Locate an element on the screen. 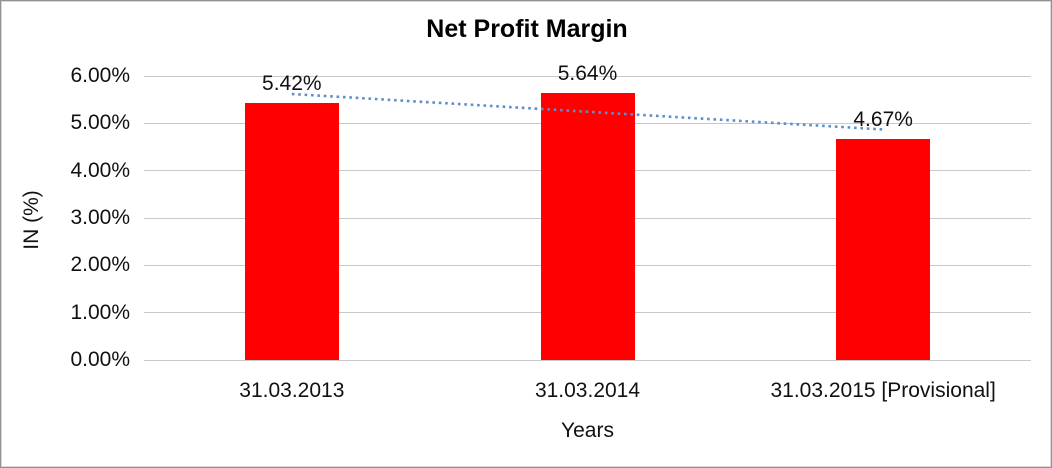  chart-title: Net Profit Margin is located at coordinates (527, 29).